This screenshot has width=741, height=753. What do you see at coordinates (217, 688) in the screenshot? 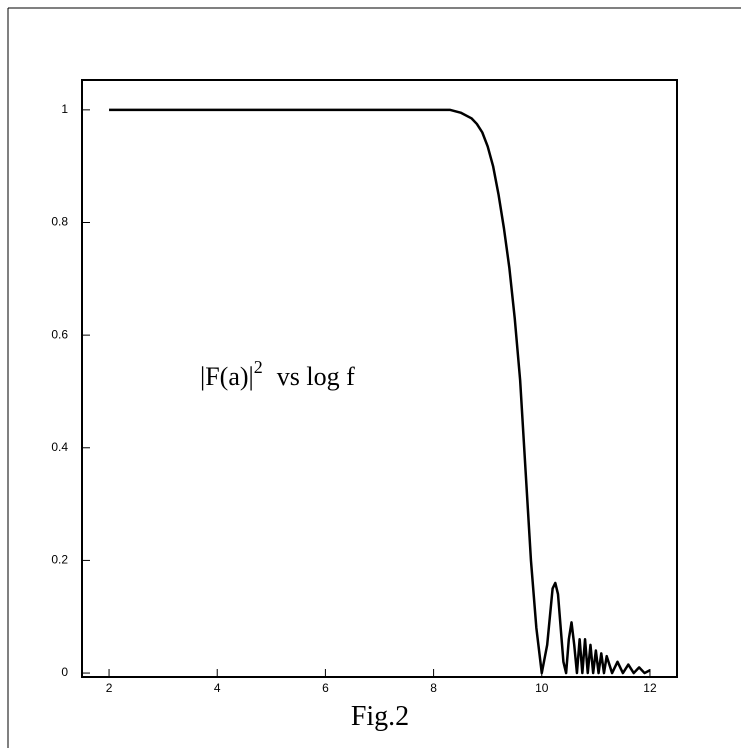
I see `x-tick-label: 4` at bounding box center [217, 688].